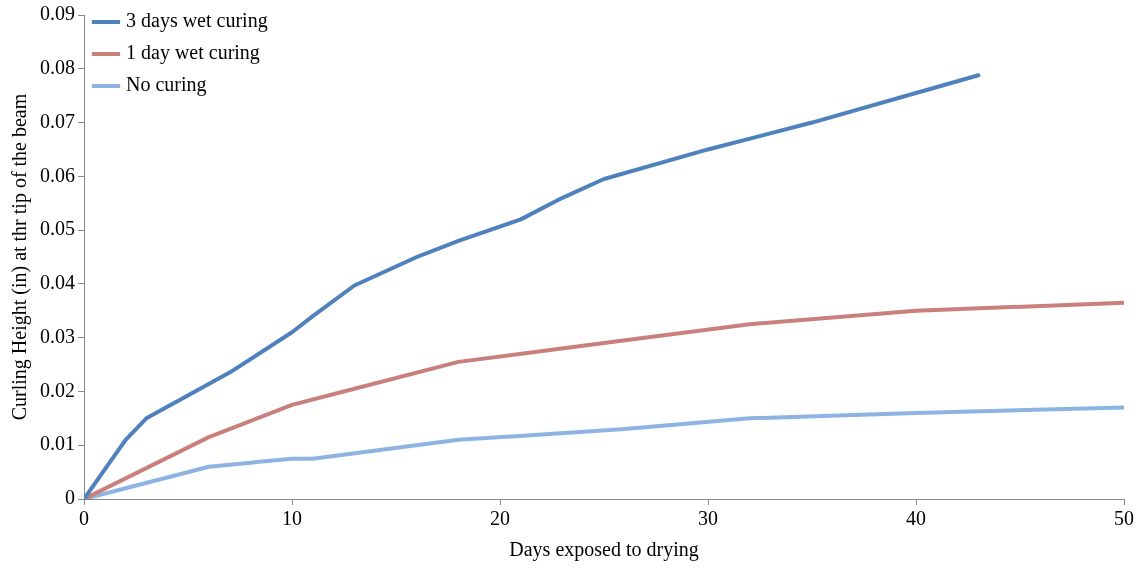  Describe the element at coordinates (708, 518) in the screenshot. I see `x-tick-label: 30` at that location.